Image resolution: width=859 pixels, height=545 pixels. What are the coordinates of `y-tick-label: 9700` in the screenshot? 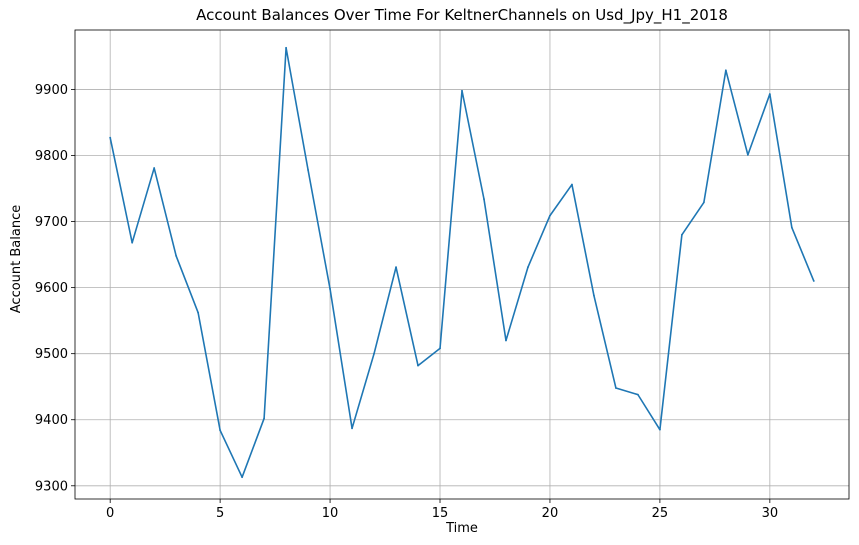 It's located at (51, 222).